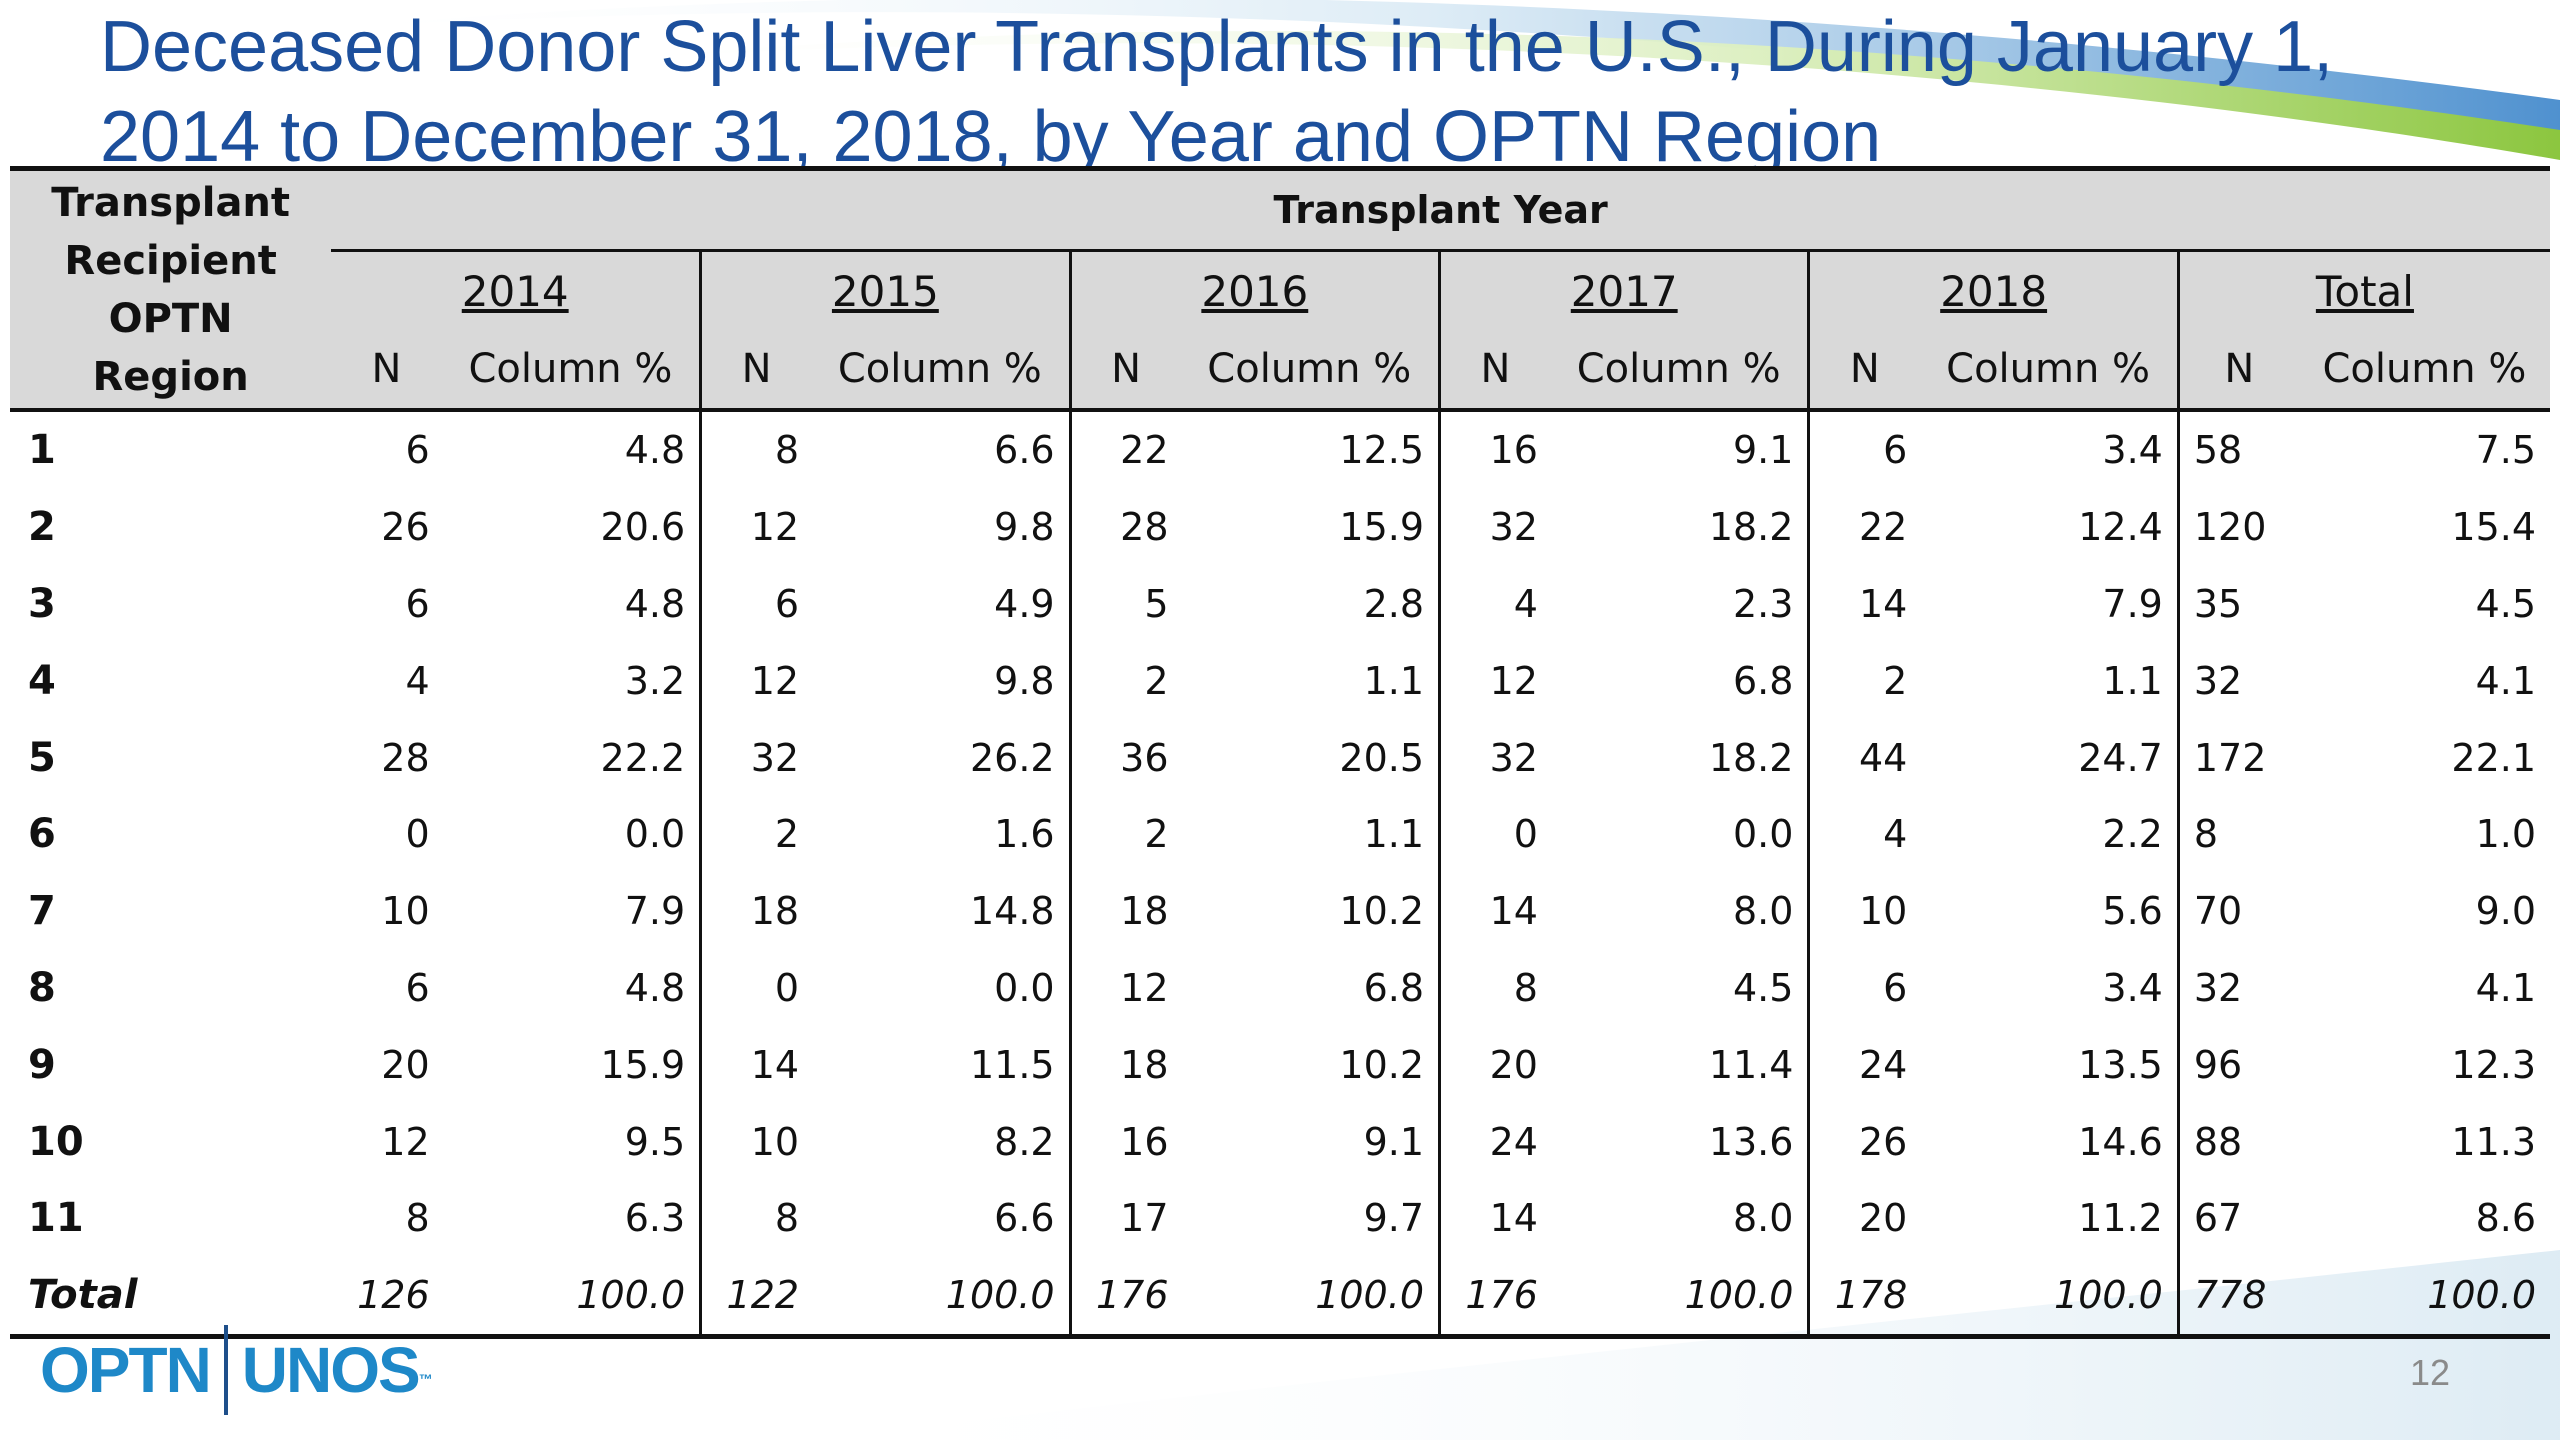 The width and height of the screenshot is (2560, 1440). What do you see at coordinates (2237, 1296) in the screenshot?
I see `count-cell: 778` at bounding box center [2237, 1296].